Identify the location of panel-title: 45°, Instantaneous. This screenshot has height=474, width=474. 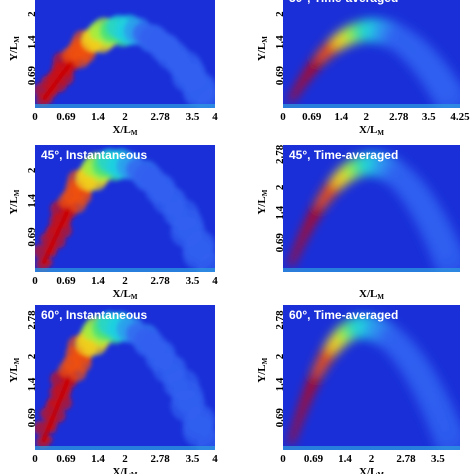
(94, 155).